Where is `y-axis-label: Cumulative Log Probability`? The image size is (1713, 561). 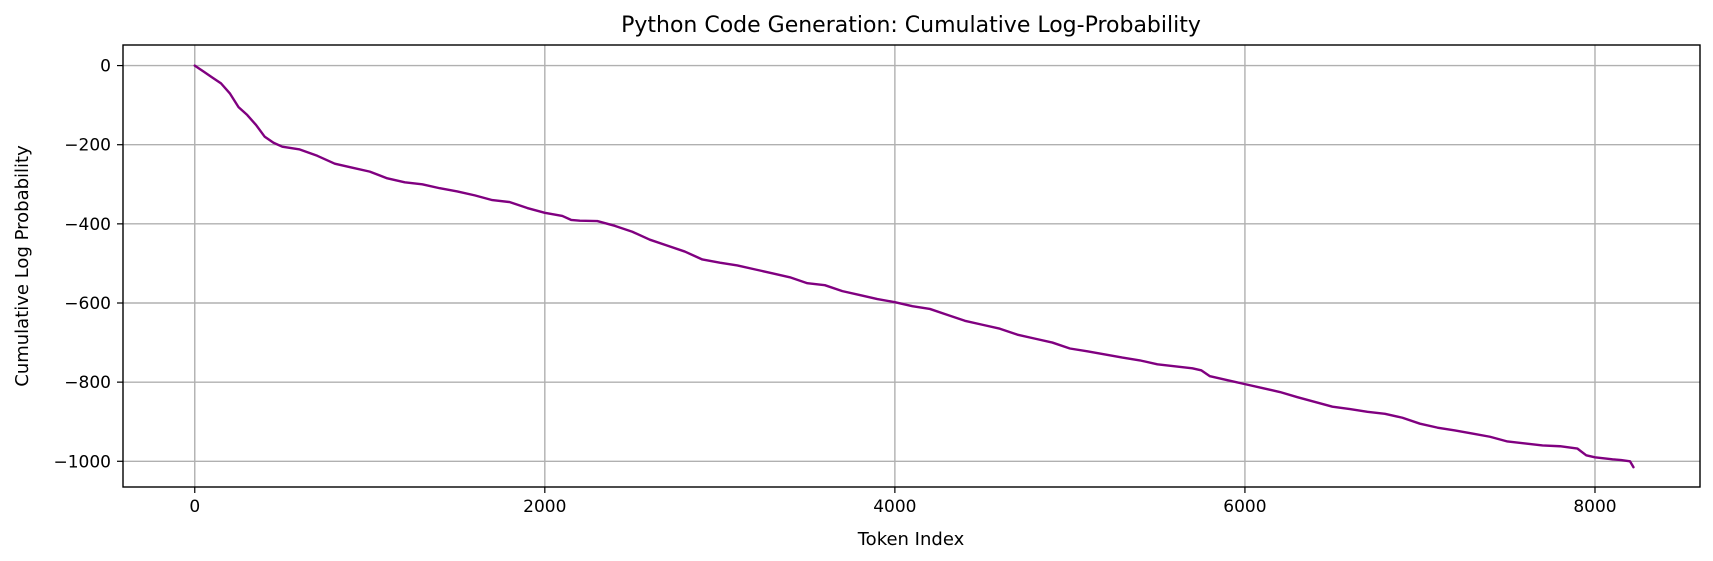
y-axis-label: Cumulative Log Probability is located at coordinates (22, 266).